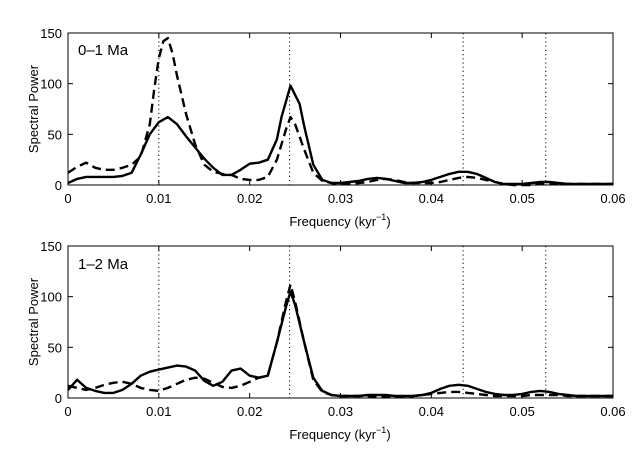 The height and width of the screenshot is (449, 644). I want to click on panel-label: 0–1 Ma, so click(103, 50).